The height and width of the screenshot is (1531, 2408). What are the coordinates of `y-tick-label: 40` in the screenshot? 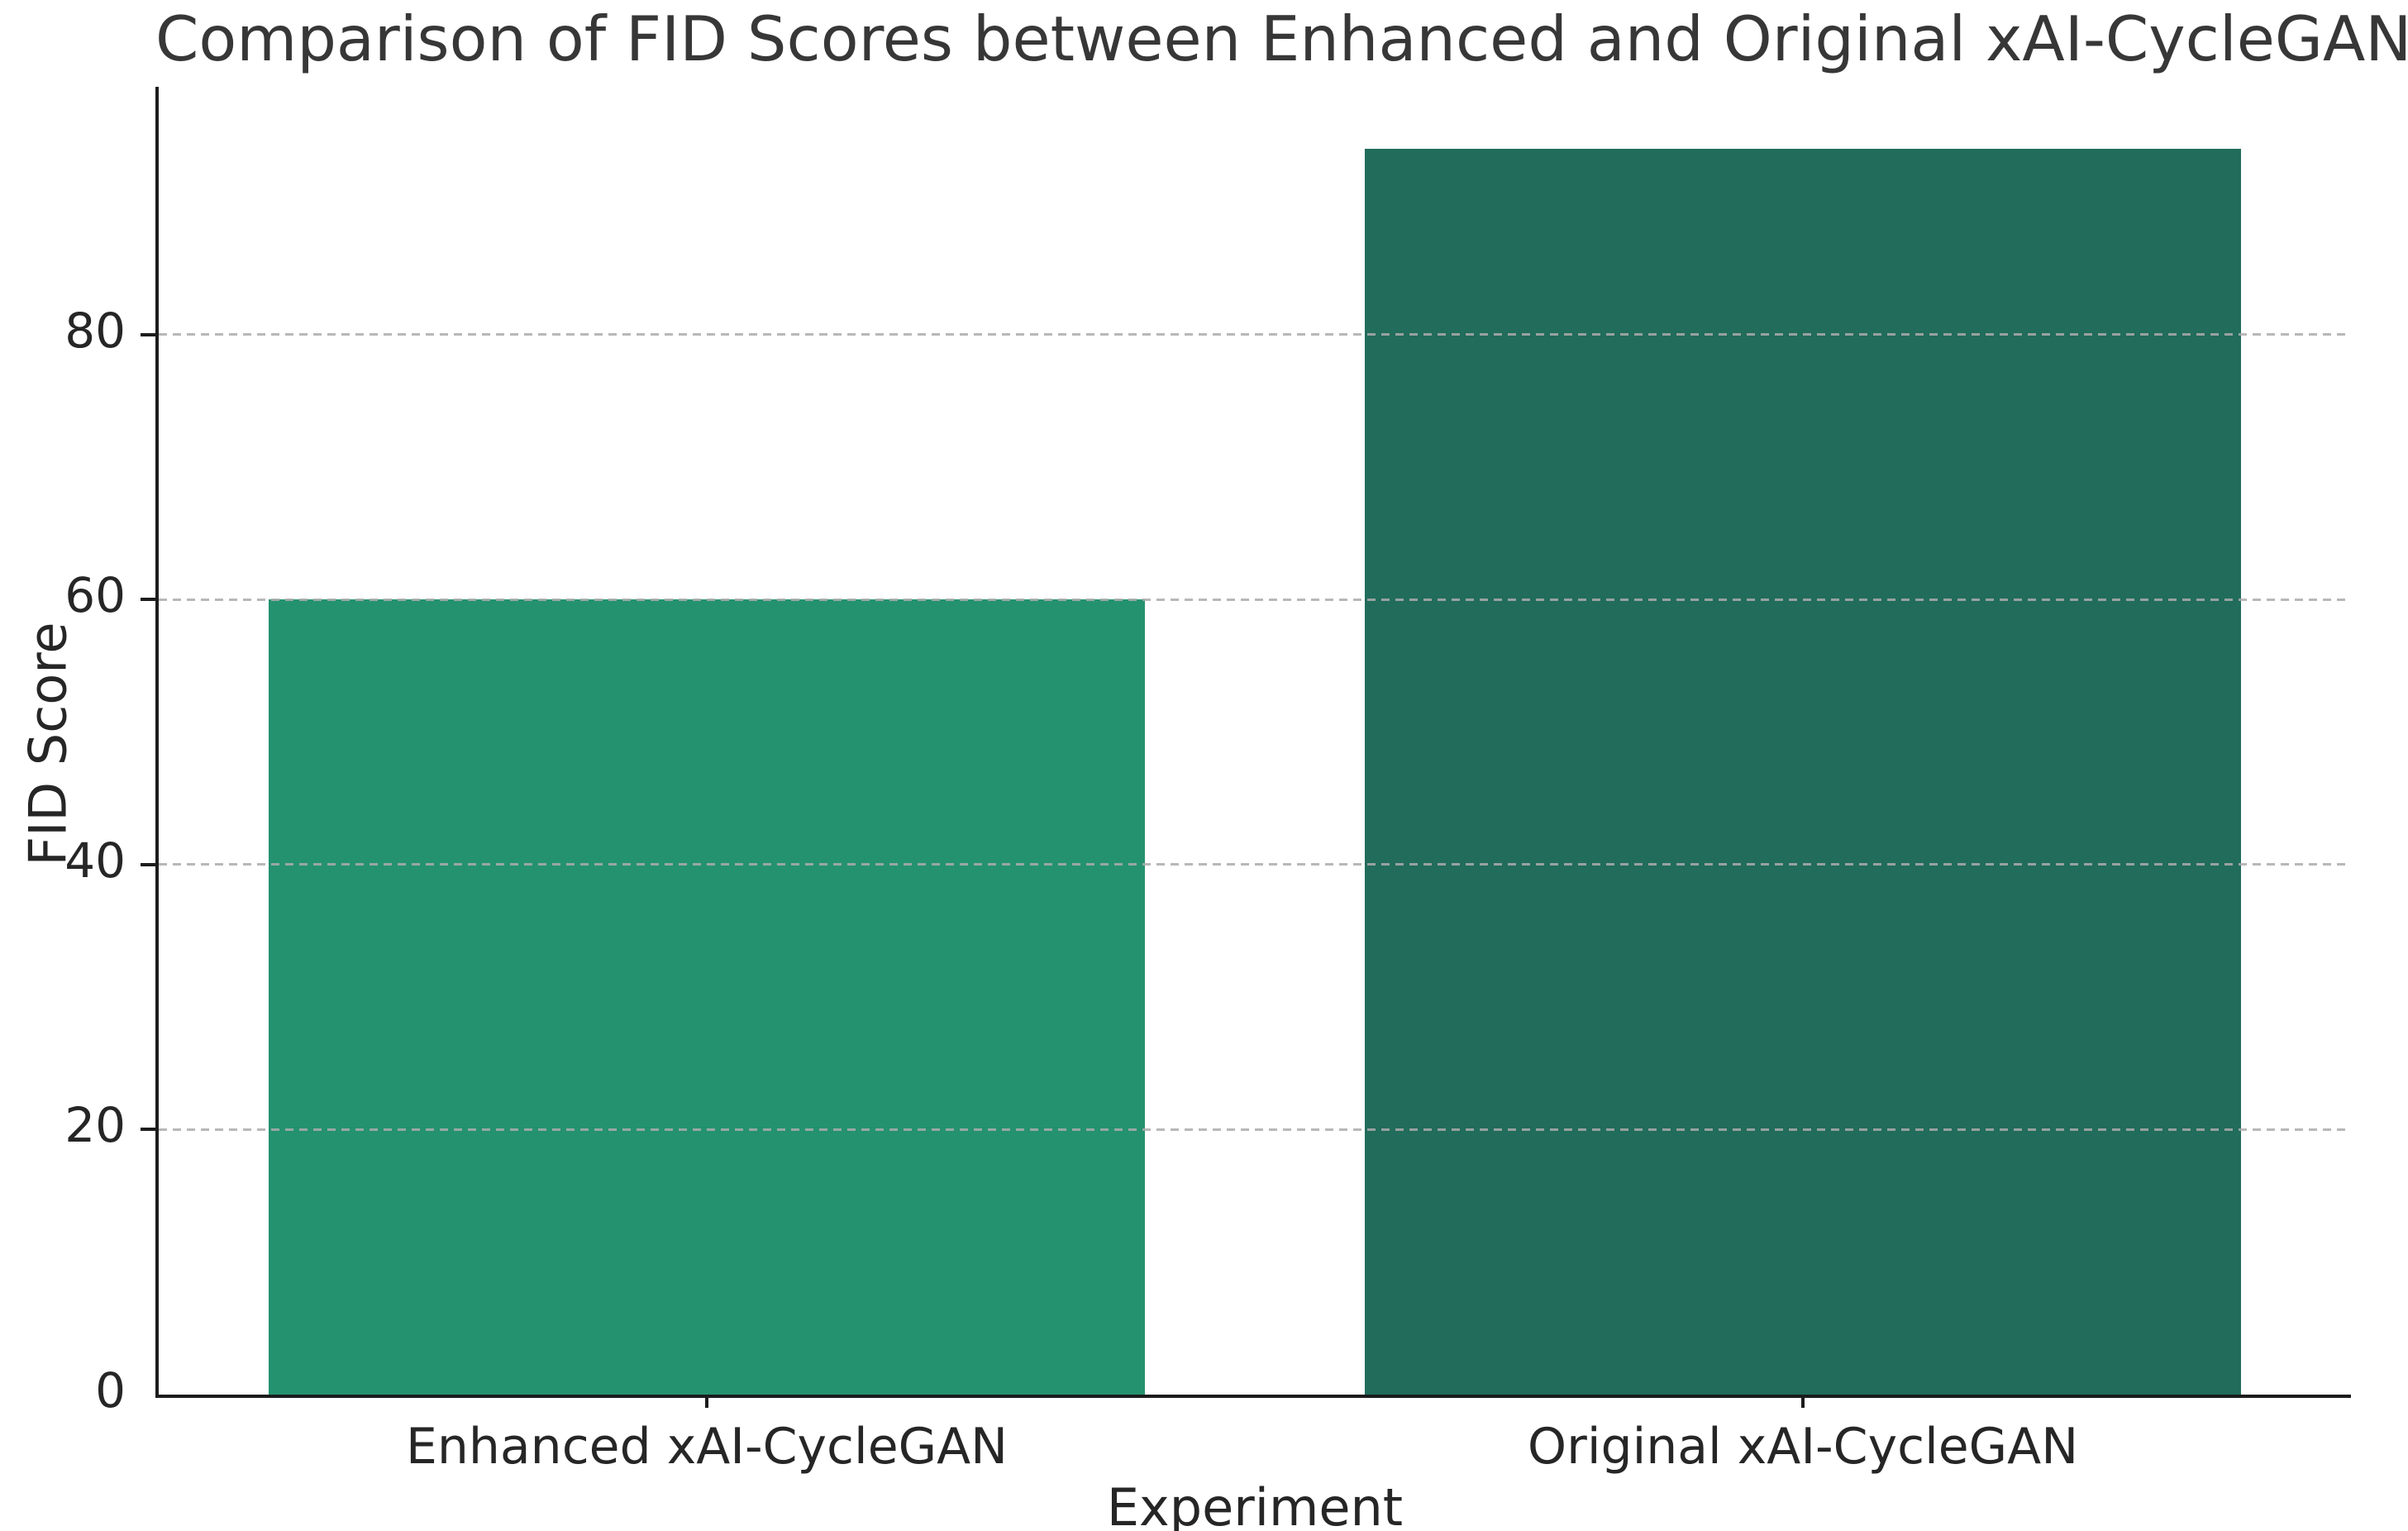 It's located at (95, 860).